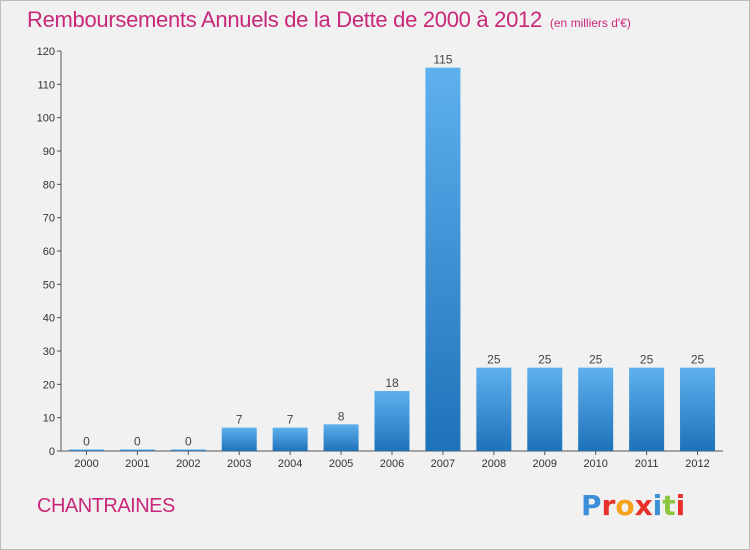 This screenshot has width=750, height=550. What do you see at coordinates (188, 450) in the screenshot?
I see `bar-2002` at bounding box center [188, 450].